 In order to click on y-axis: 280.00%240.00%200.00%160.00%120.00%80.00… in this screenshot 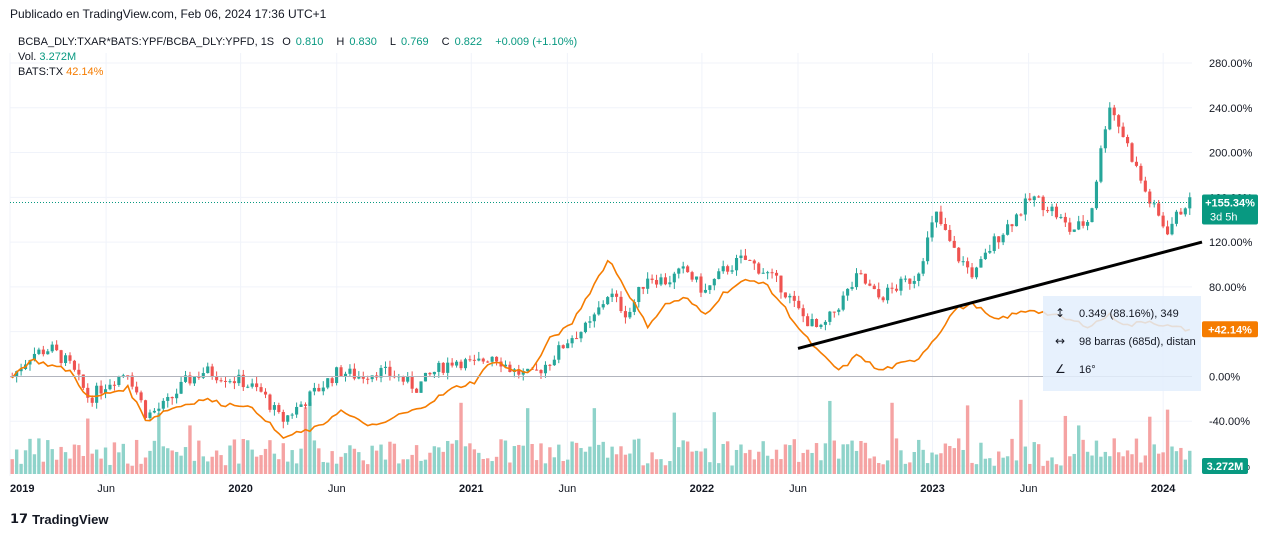, I will do `click(1231, 265)`.